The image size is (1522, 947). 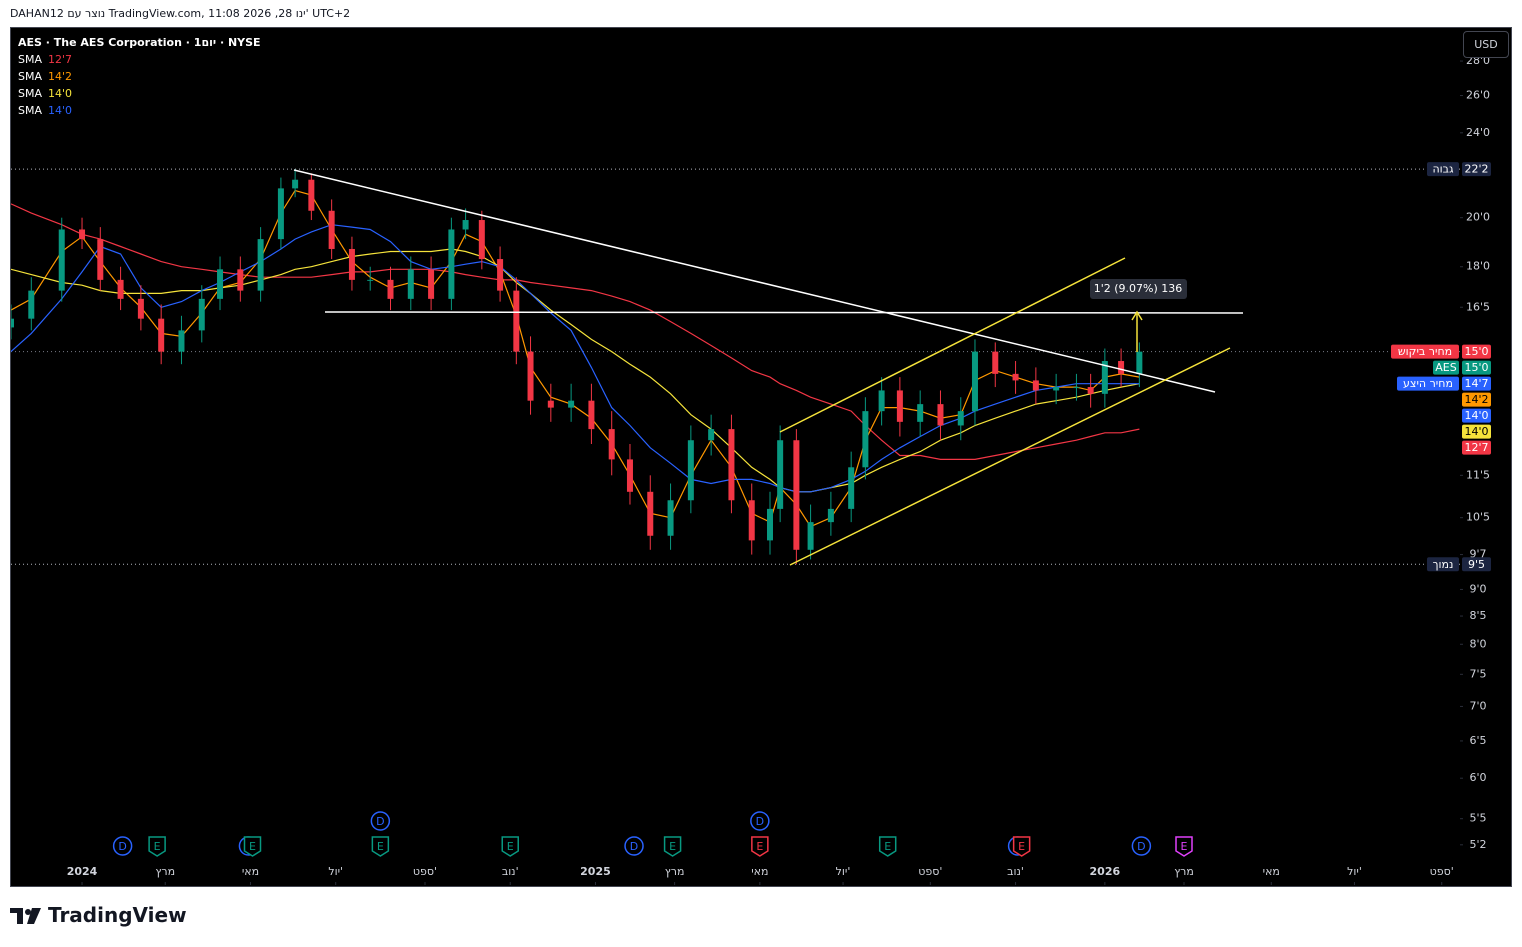 I want to click on price-label: 12'7, so click(x=1476, y=447).